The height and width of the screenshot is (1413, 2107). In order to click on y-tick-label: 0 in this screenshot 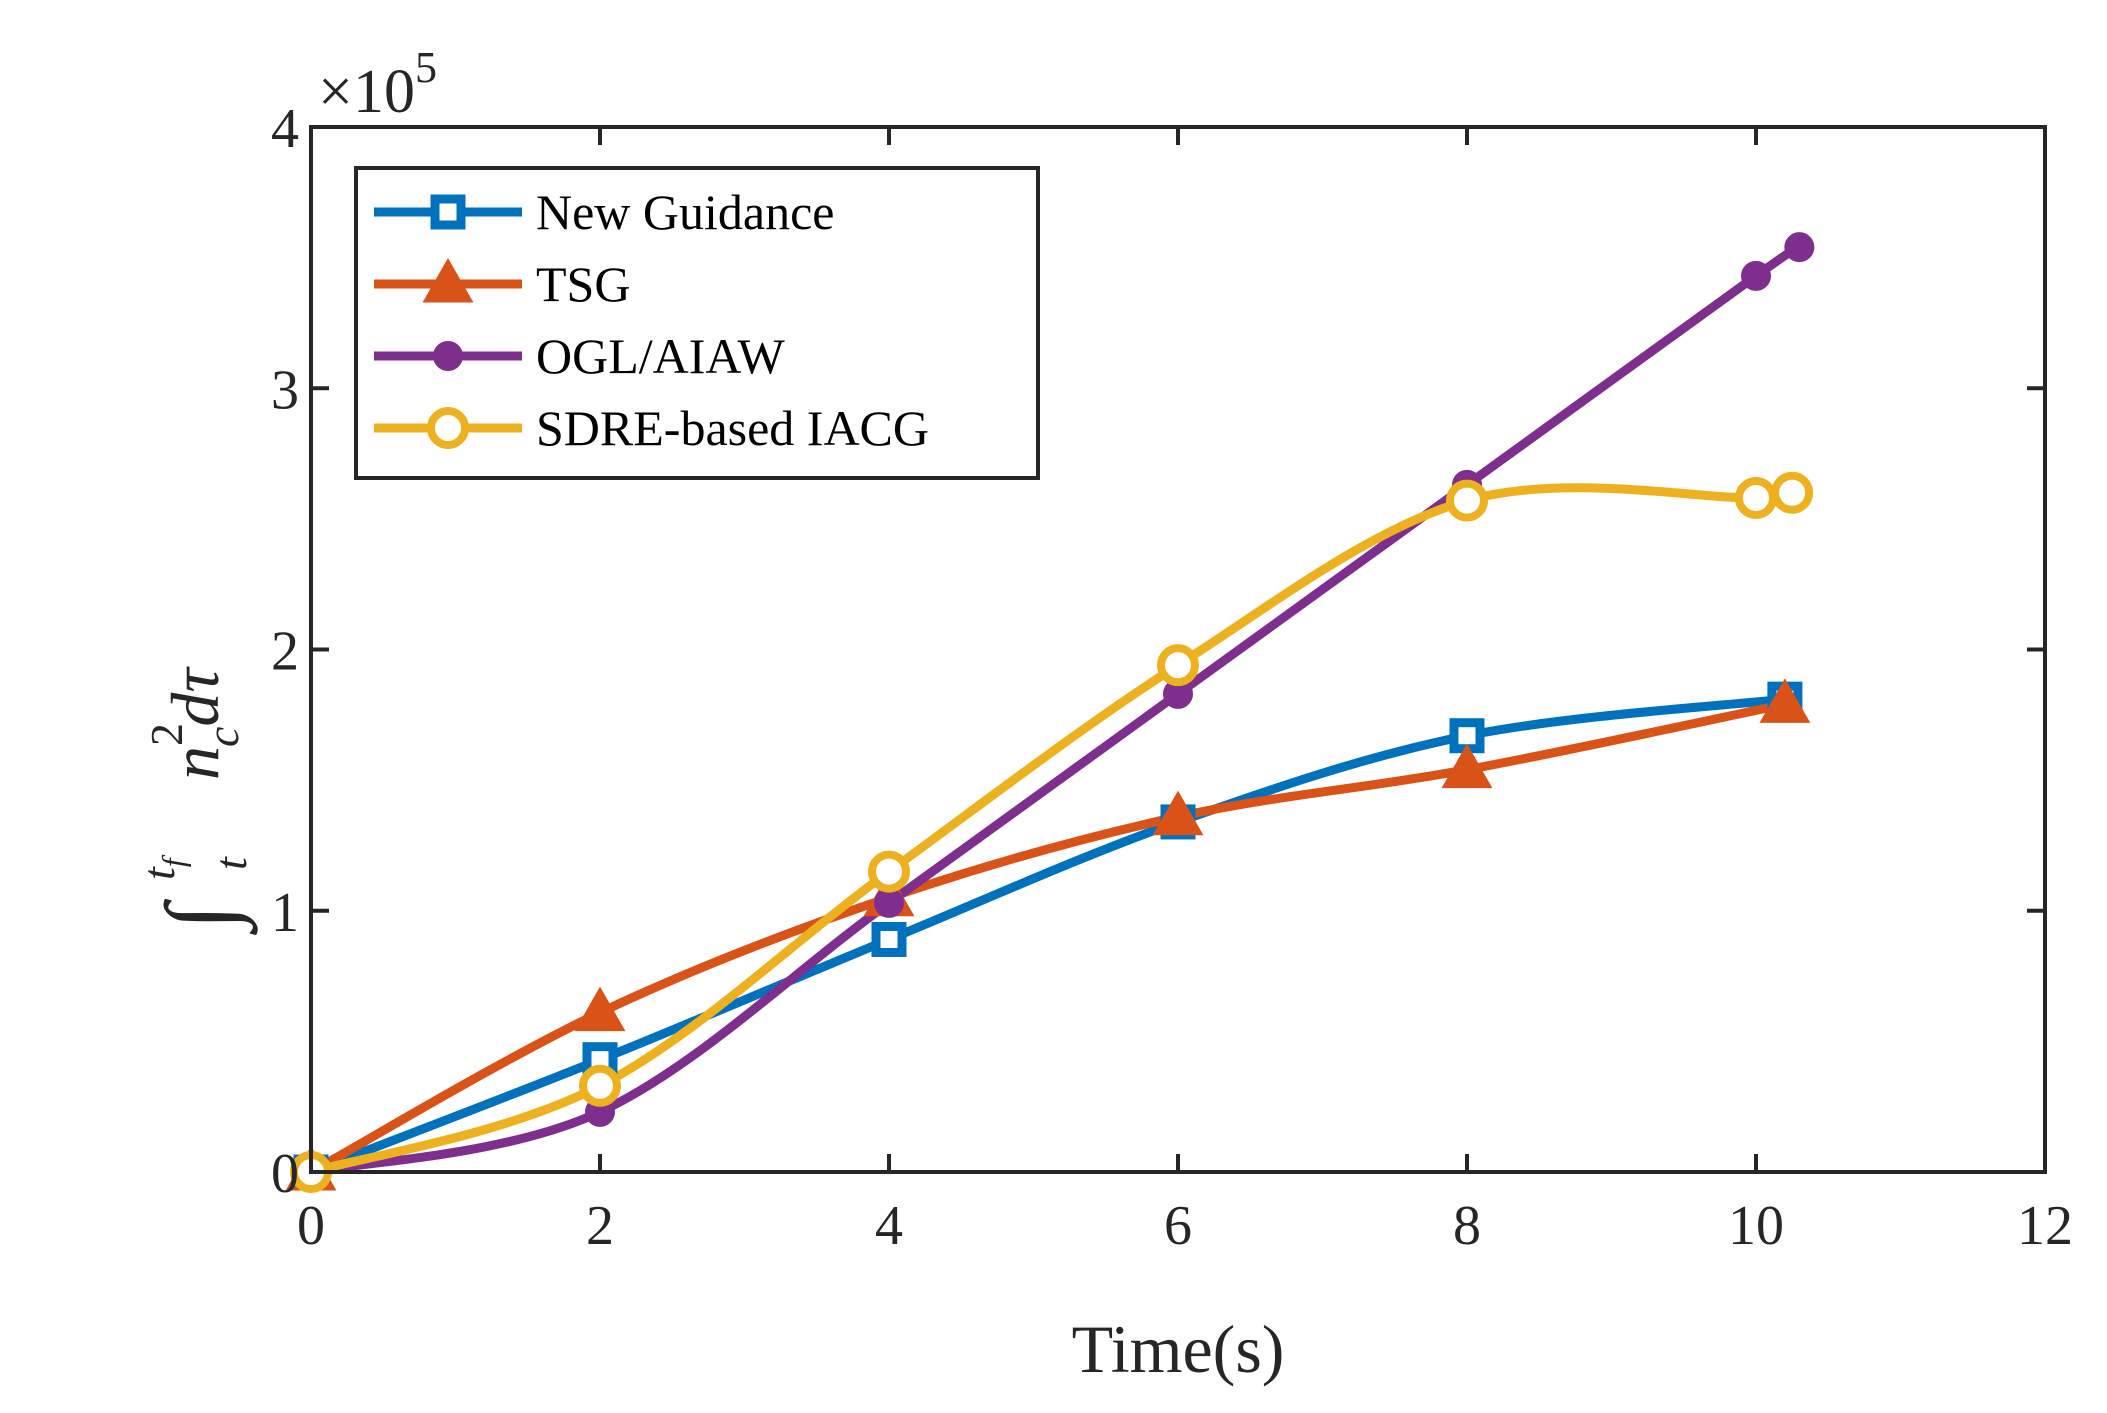, I will do `click(285, 1174)`.